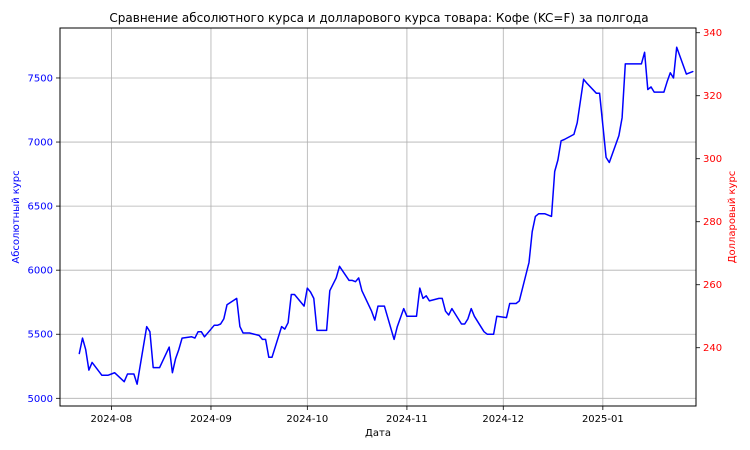  Describe the element at coordinates (407, 419) in the screenshot. I see `x-tick-label: 2024-11` at that location.